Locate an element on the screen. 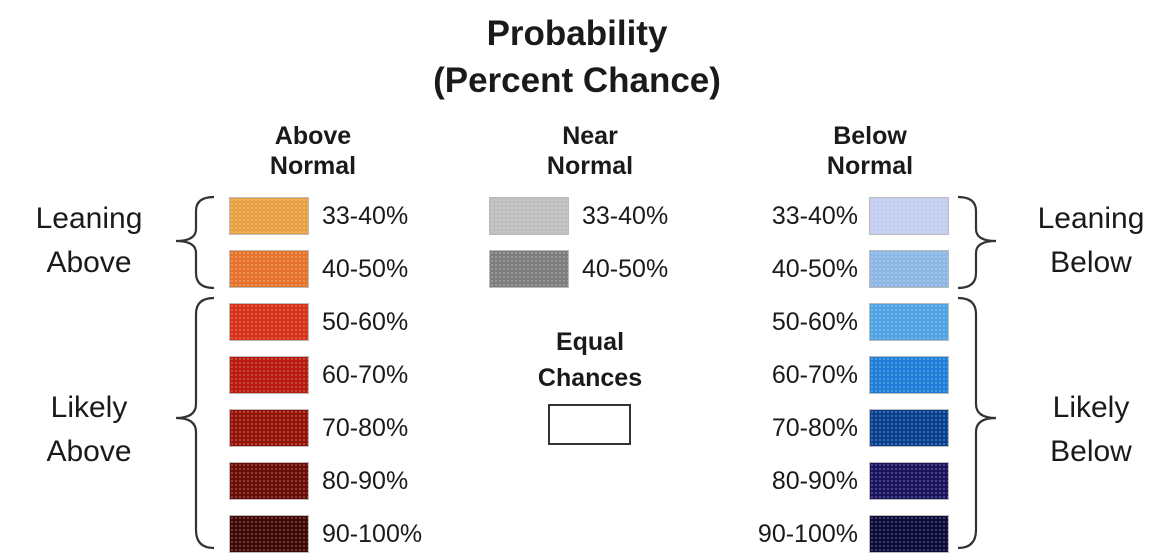 The width and height of the screenshot is (1154, 553). below-normal-33-40pct-label: 33-40% is located at coordinates (814, 216).